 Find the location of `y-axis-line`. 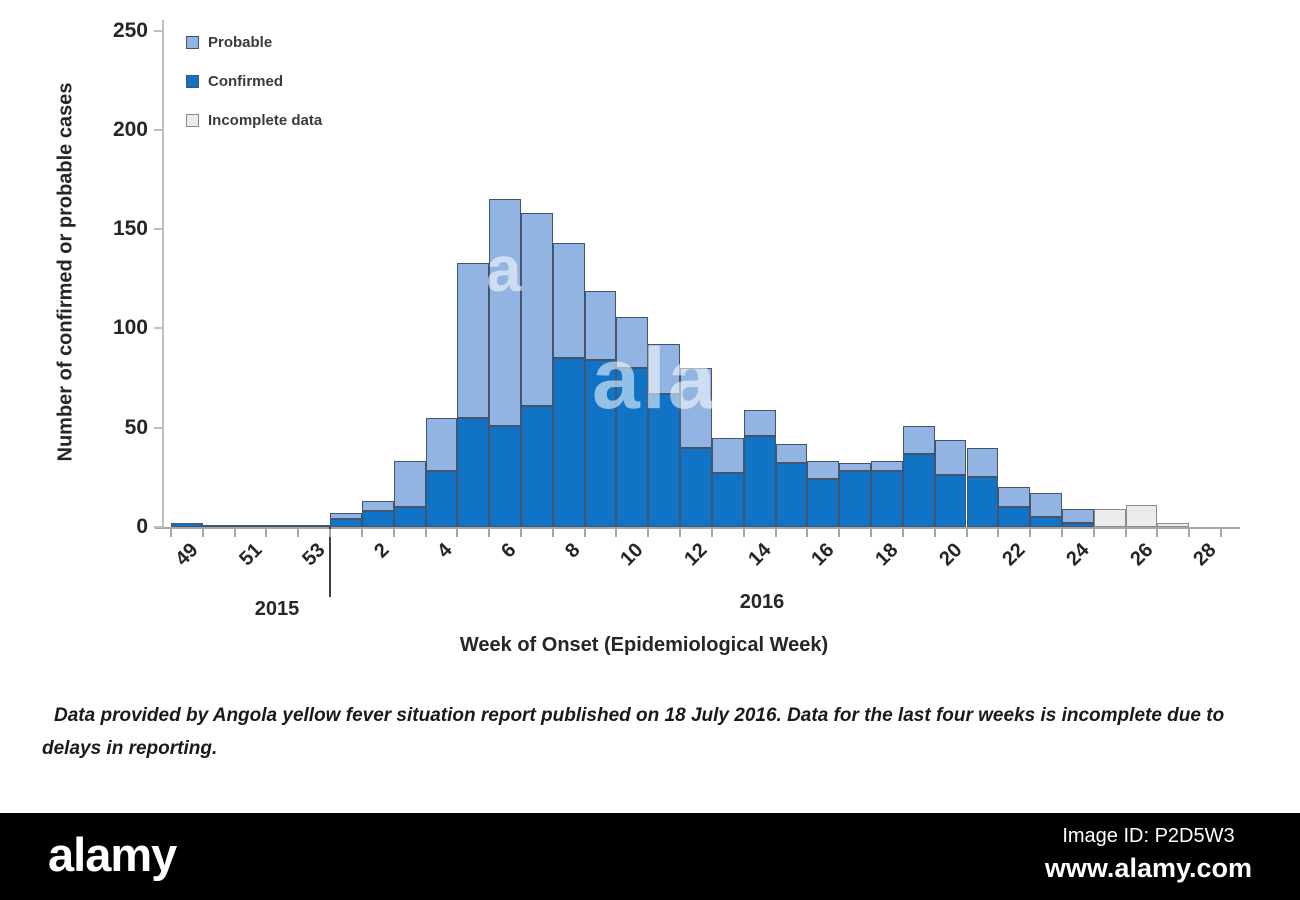

y-axis-line is located at coordinates (163, 273).